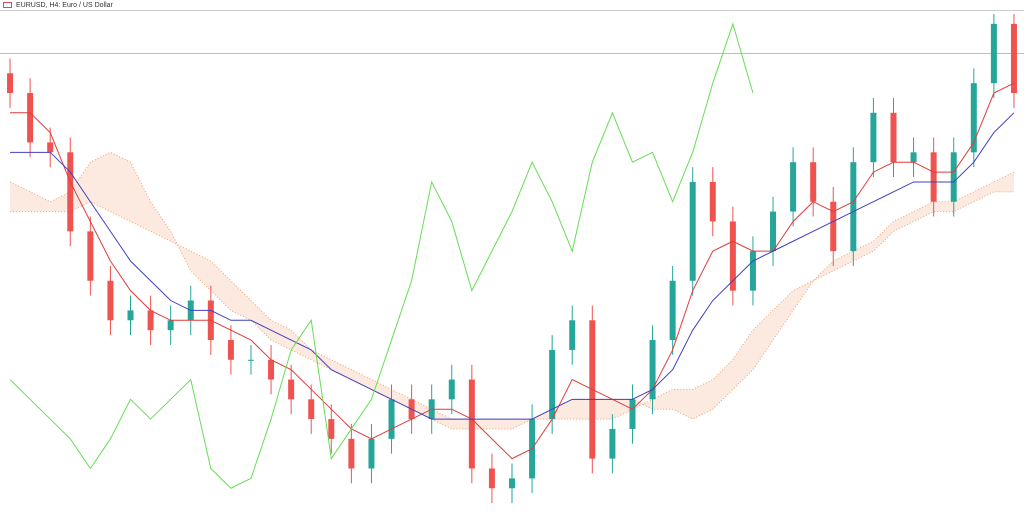  Describe the element at coordinates (64, 5) in the screenshot. I see `window-title: EURUSD, H4: Euro / US Dollar` at that location.